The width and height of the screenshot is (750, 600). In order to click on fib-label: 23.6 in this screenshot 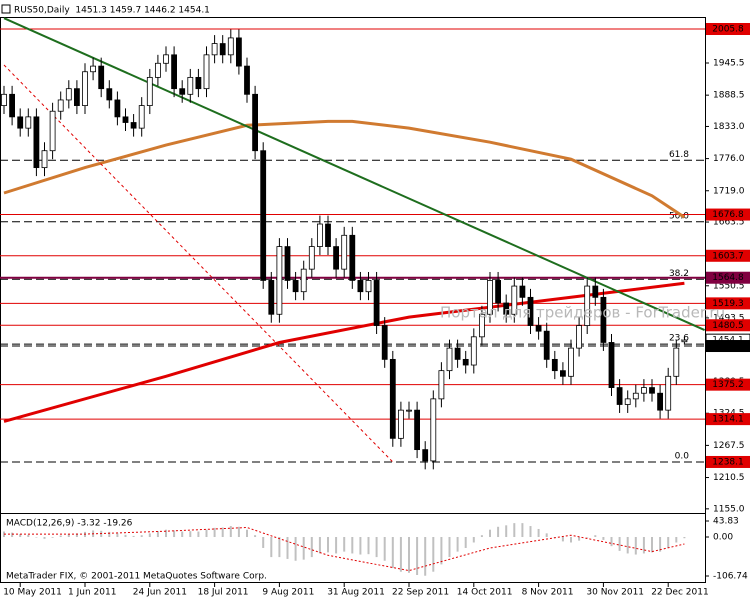, I will do `click(679, 339)`.